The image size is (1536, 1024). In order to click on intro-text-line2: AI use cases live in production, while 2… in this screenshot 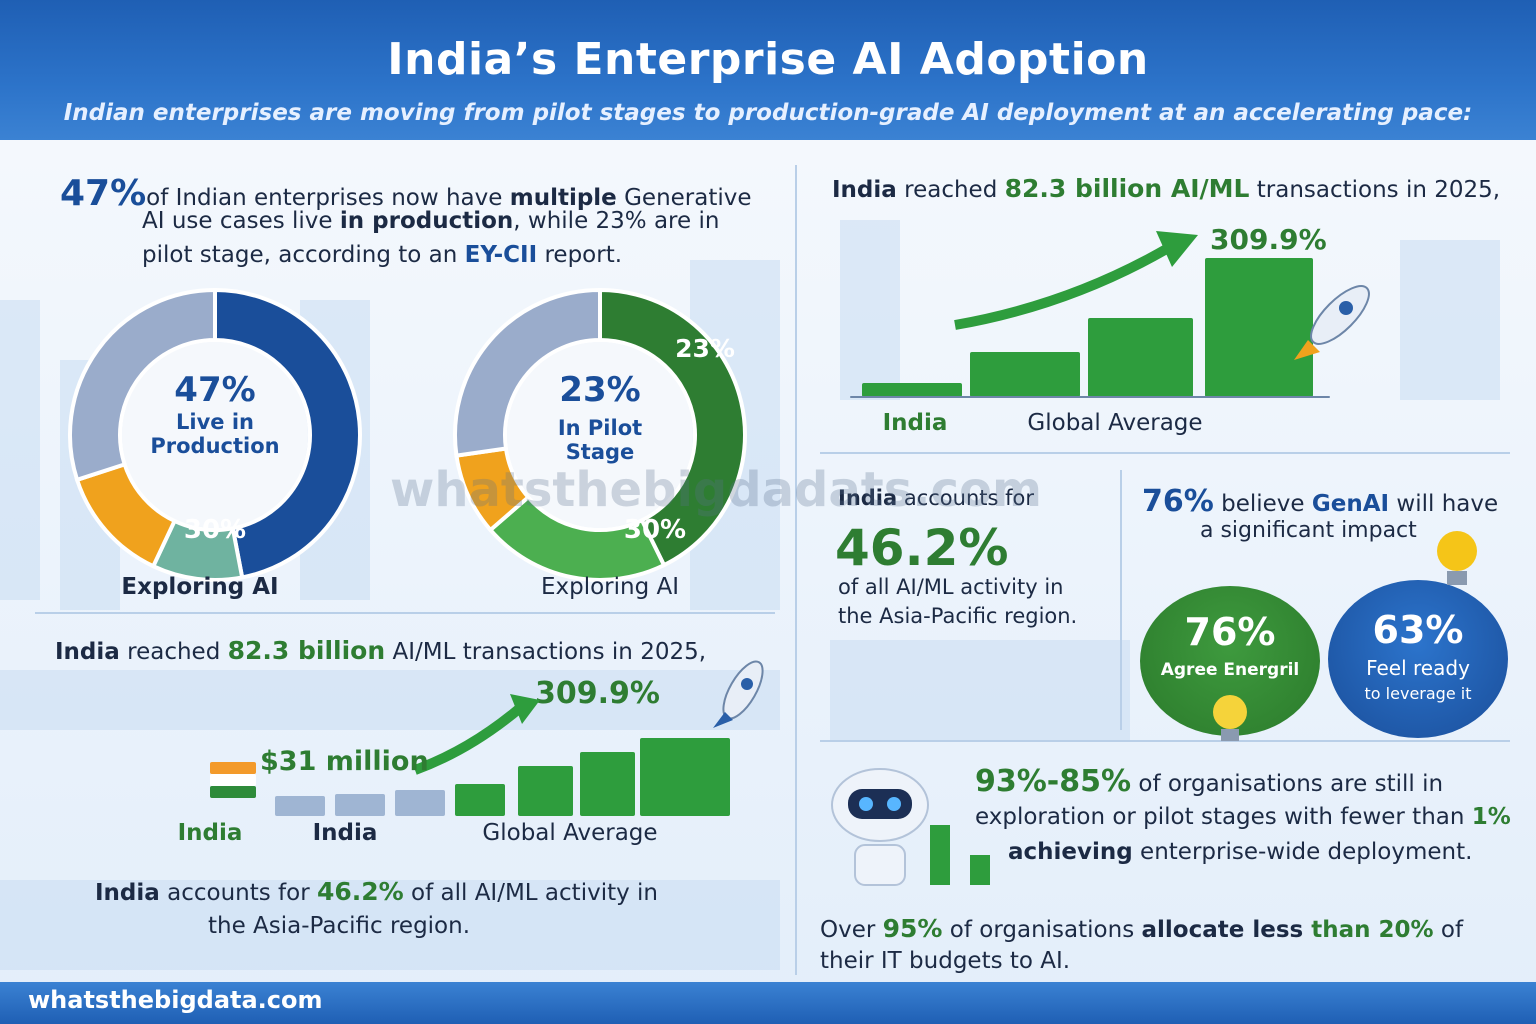, I will do `click(431, 221)`.